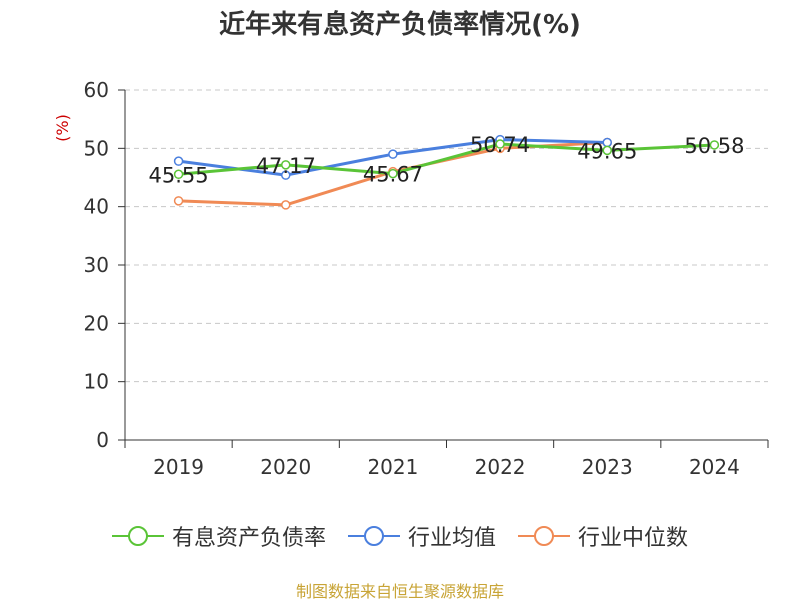 This screenshot has height=602, width=800. What do you see at coordinates (451, 538) in the screenshot?
I see `legend-label: 行业均值` at bounding box center [451, 538].